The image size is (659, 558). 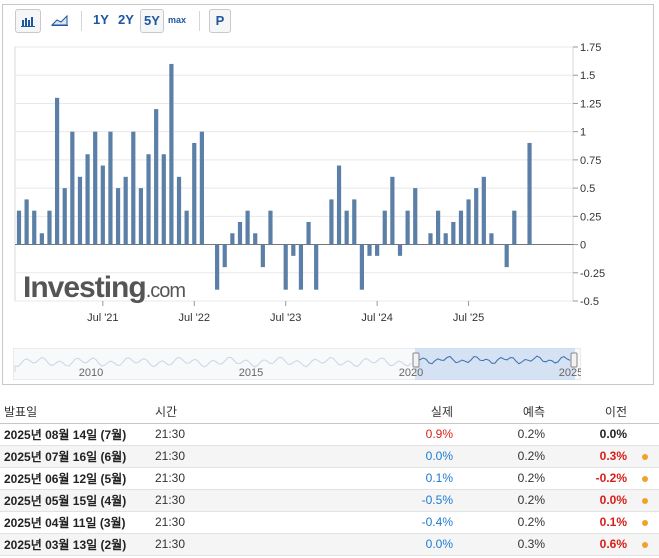 What do you see at coordinates (419, 478) in the screenshot?
I see `actual-value: 0.1%` at bounding box center [419, 478].